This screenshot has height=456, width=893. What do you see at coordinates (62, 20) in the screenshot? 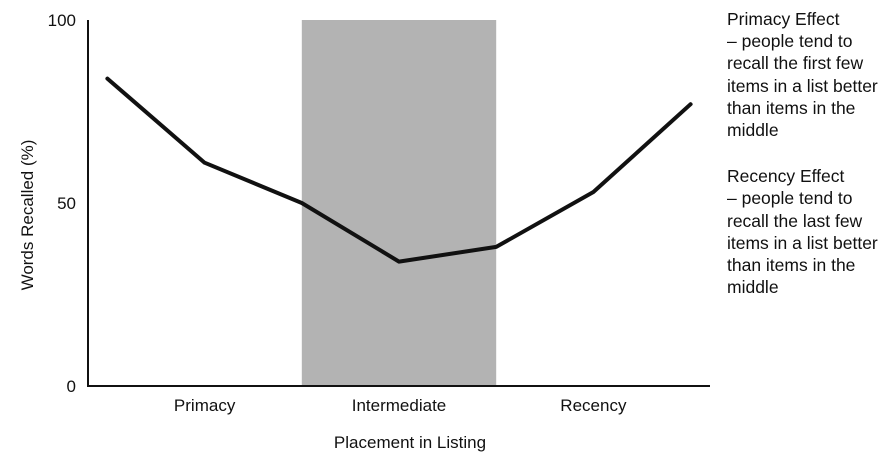
I see `y-tick-label: 100` at bounding box center [62, 20].